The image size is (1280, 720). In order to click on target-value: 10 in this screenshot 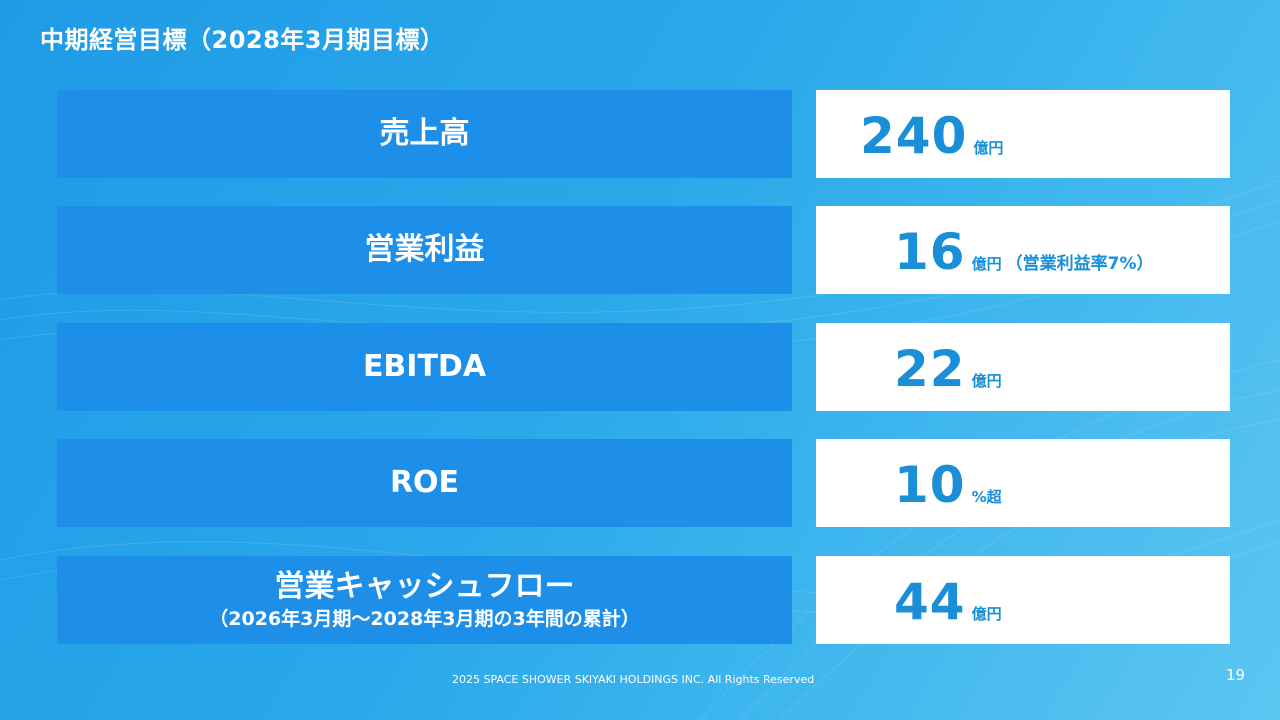, I will do `click(930, 485)`.